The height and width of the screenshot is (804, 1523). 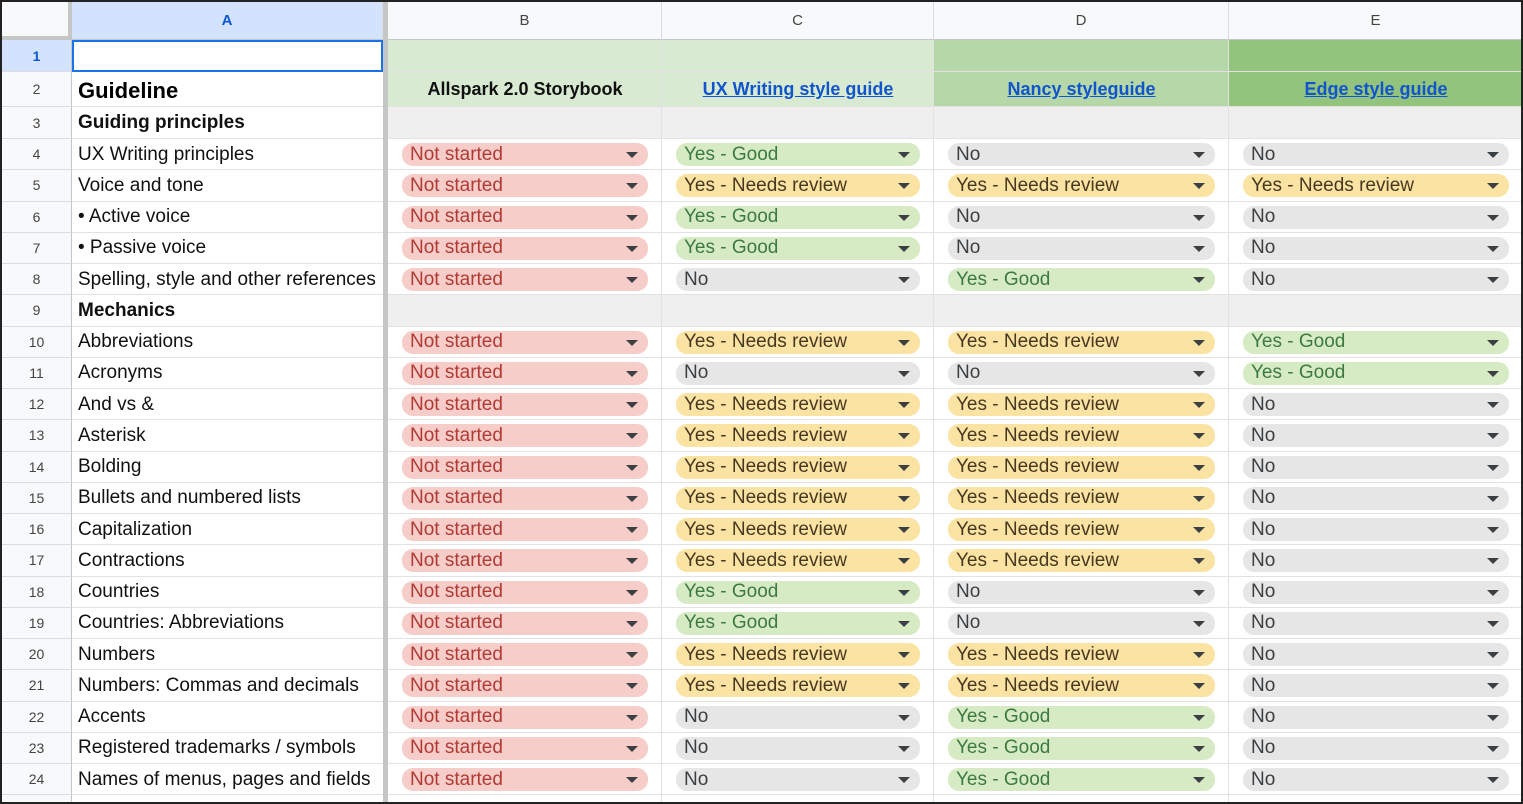 What do you see at coordinates (37, 436) in the screenshot?
I see `row-number: 13` at bounding box center [37, 436].